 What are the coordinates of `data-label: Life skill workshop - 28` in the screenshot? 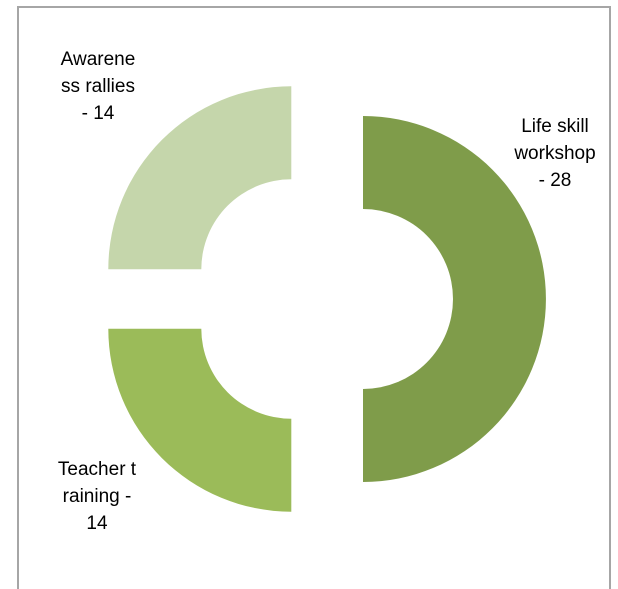 It's located at (555, 153).